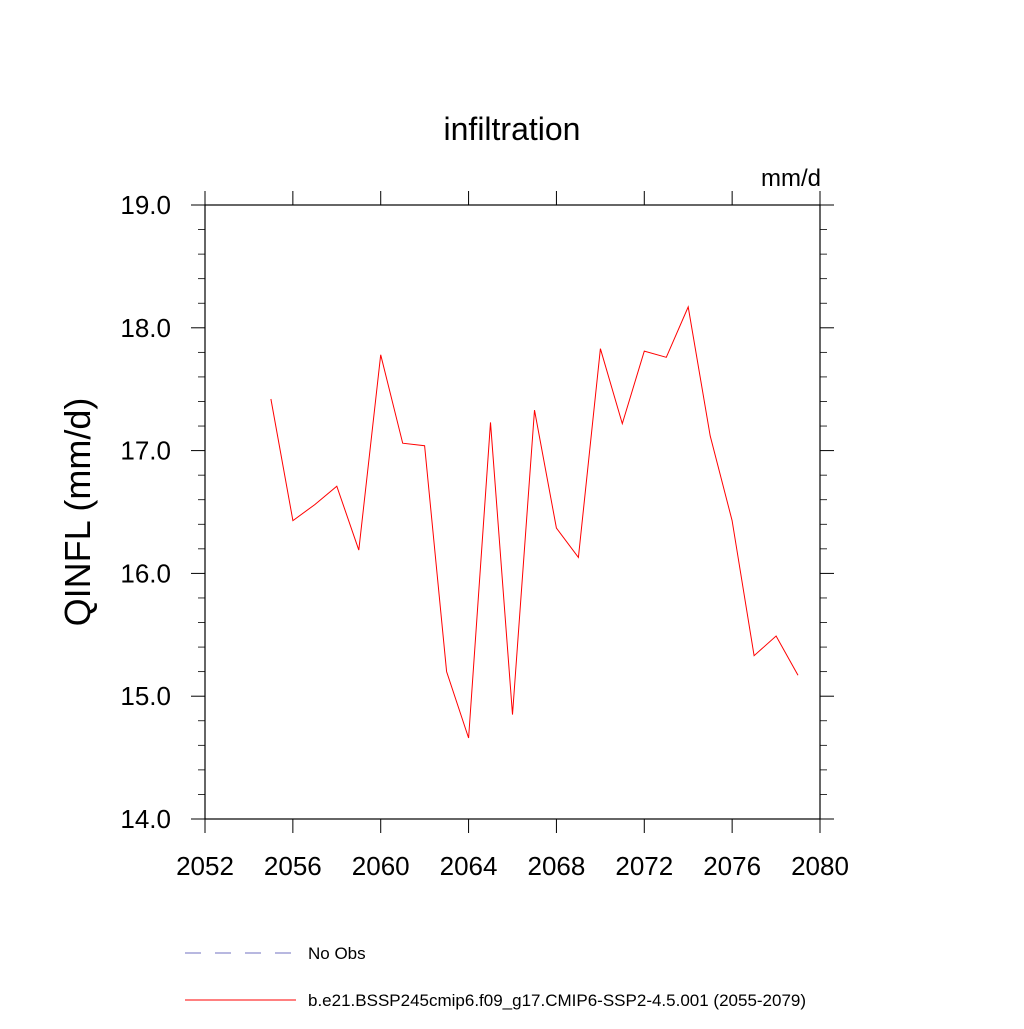 The height and width of the screenshot is (1029, 1024). What do you see at coordinates (145, 573) in the screenshot?
I see `y-tick-label: 16.0` at bounding box center [145, 573].